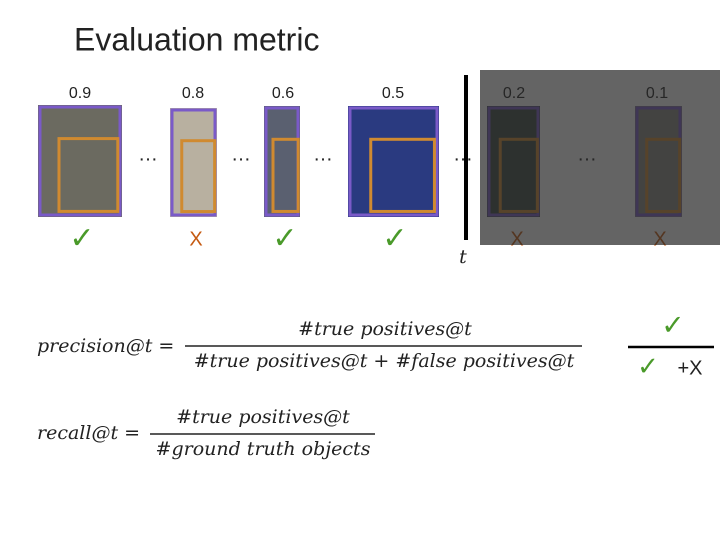 The width and height of the screenshot is (720, 540). I want to click on score-label: 0.6, so click(283, 93).